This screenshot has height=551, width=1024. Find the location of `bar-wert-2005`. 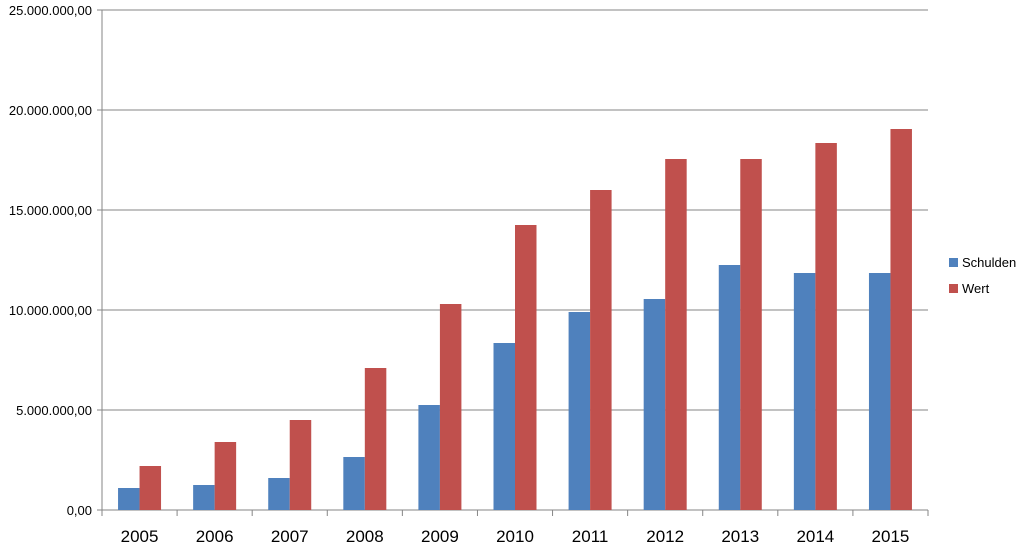

bar-wert-2005 is located at coordinates (150, 488).